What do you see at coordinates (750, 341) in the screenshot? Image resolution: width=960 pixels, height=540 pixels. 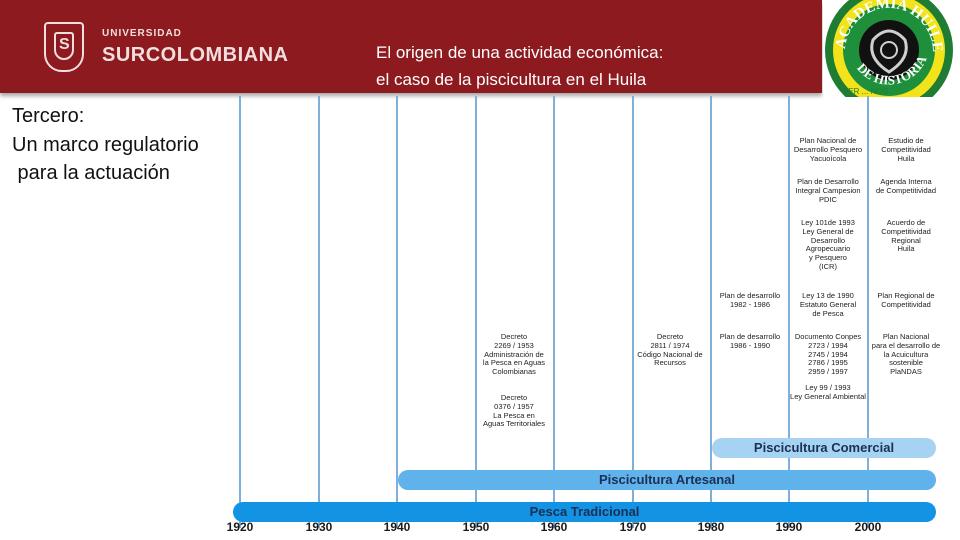 I see `note-plan-1986: Plan de desarrollo 1986 - 1990` at bounding box center [750, 341].